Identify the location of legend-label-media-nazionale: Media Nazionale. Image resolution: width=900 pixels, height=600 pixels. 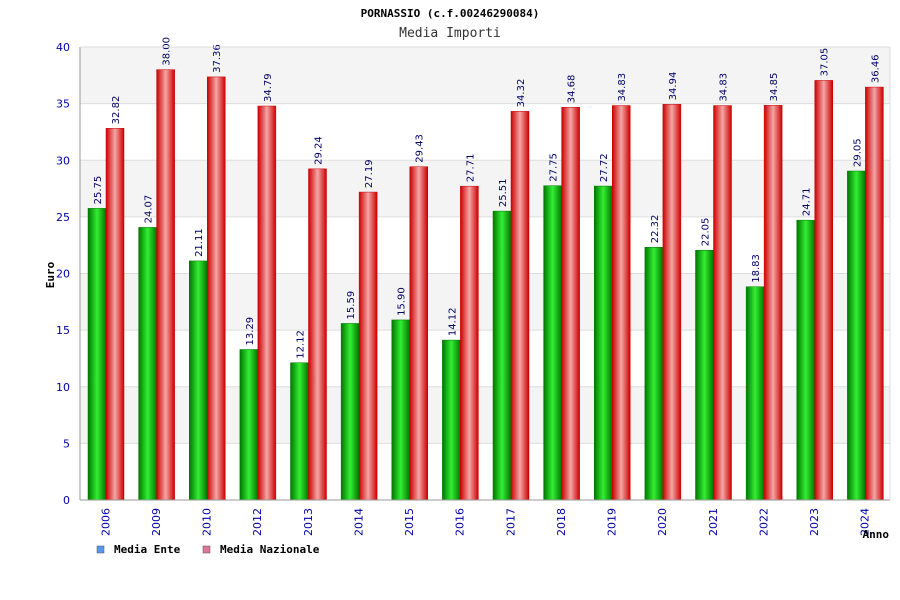
(270, 549).